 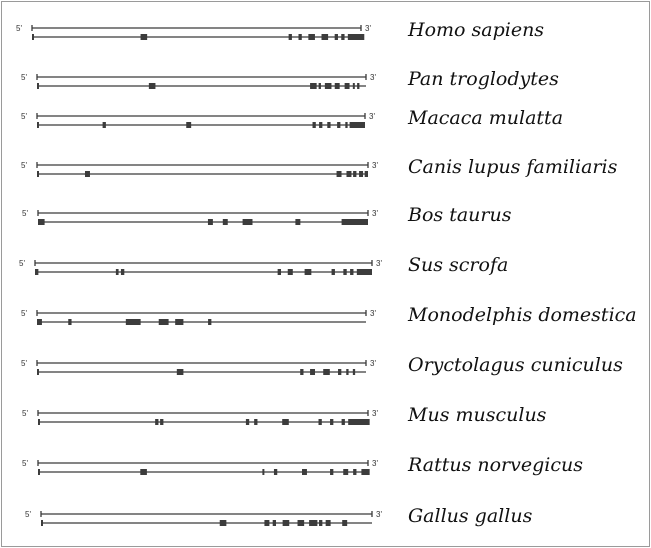 What do you see at coordinates (513, 167) in the screenshot?
I see `species-name-label: Canis lupus familiaris` at bounding box center [513, 167].